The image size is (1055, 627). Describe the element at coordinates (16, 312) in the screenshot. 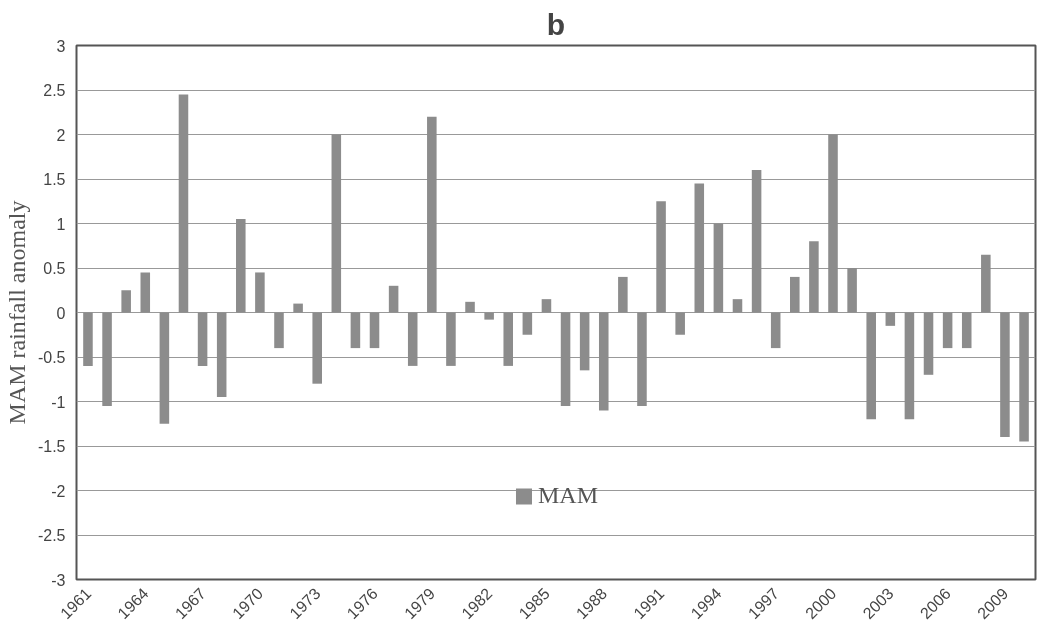

I see `y-axis-title: MAM rainfall anomaly` at that location.